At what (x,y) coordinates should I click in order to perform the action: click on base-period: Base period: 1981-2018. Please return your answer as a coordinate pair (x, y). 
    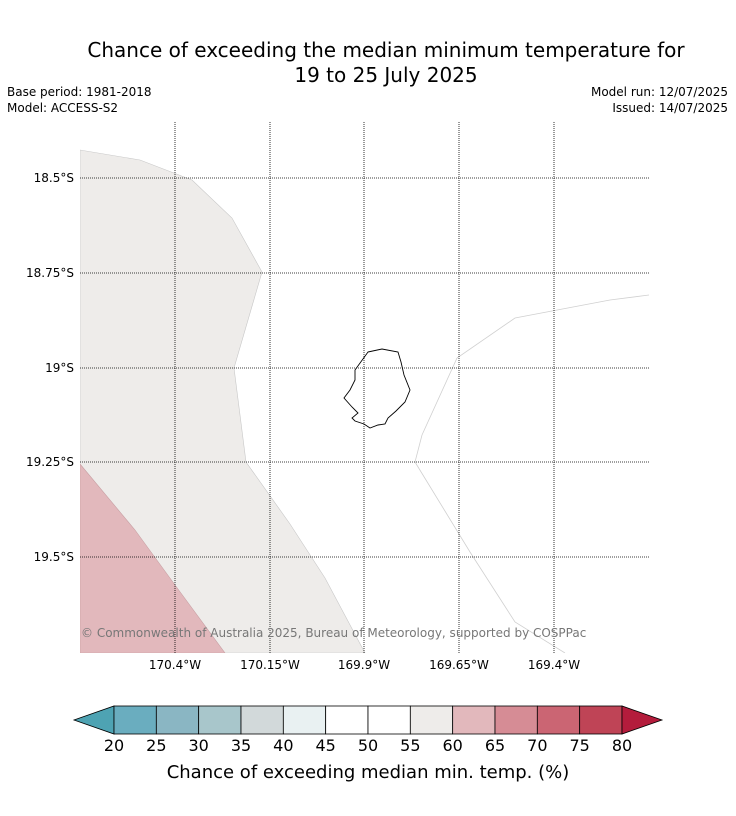
    Looking at the image, I should click on (79, 92).